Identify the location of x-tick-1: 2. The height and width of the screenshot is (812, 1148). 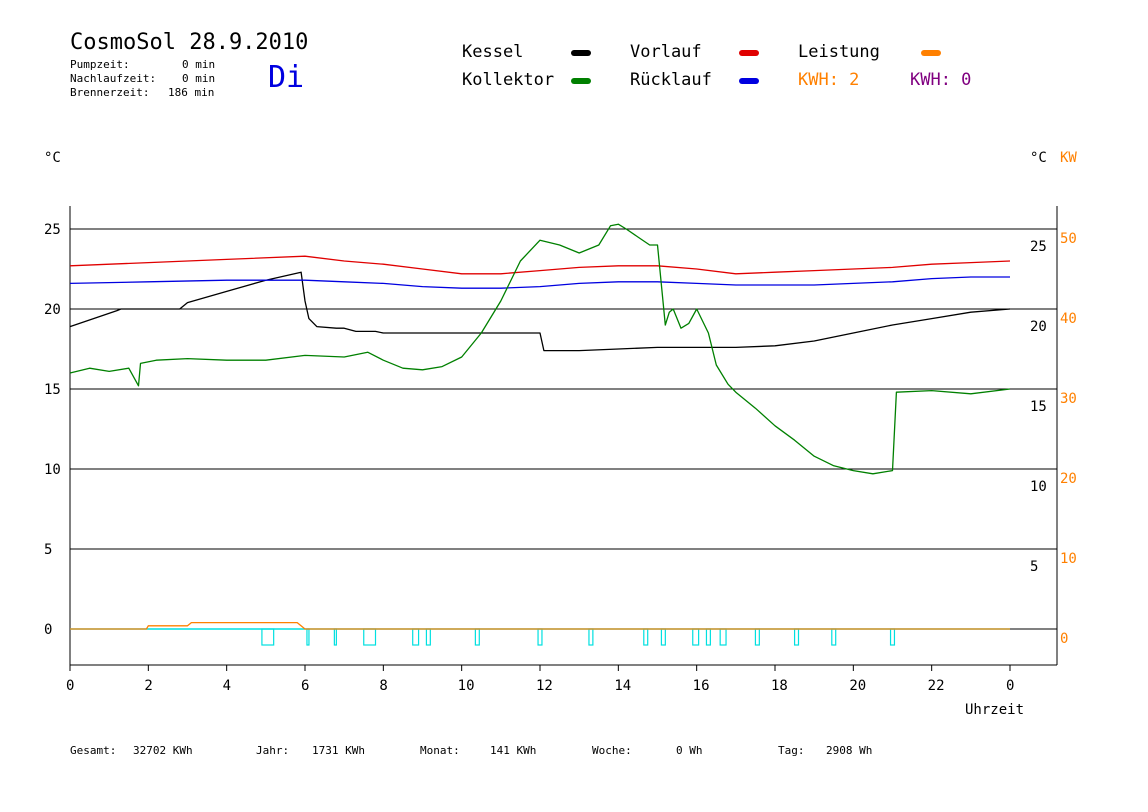
(148, 686).